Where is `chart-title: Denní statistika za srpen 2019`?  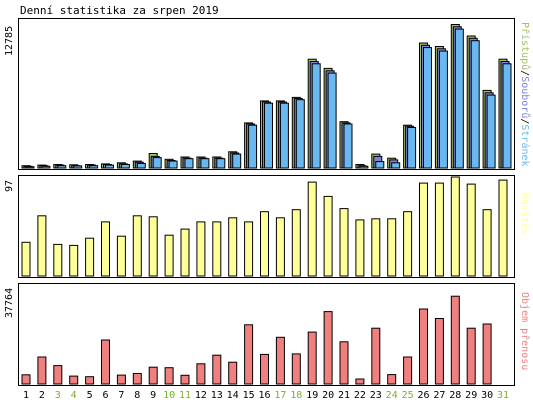 chart-title: Denní statistika za srpen 2019 is located at coordinates (119, 10).